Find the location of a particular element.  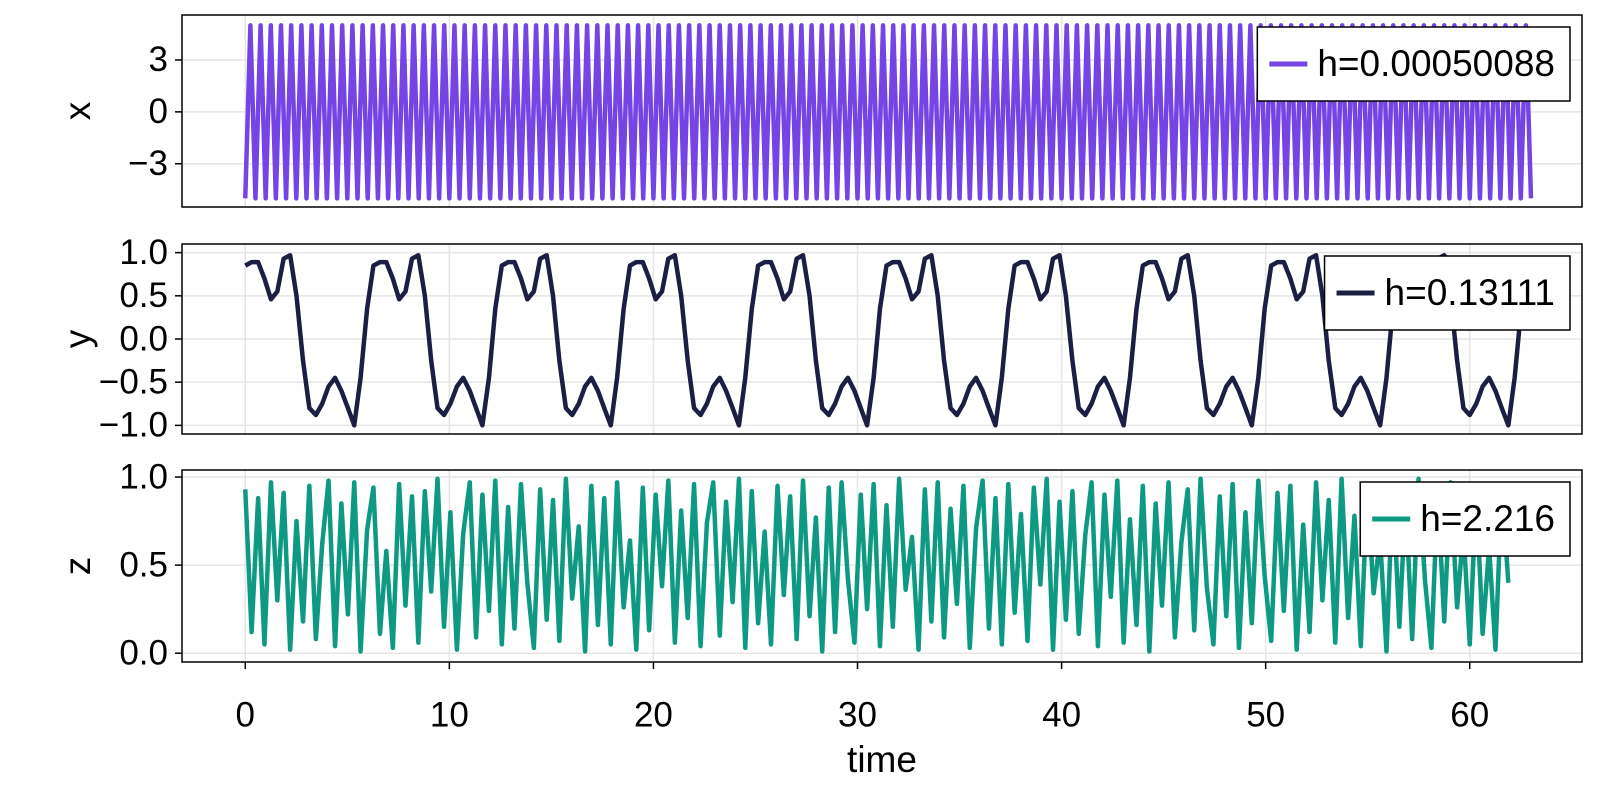

x-tick-label: 30 is located at coordinates (857, 714).